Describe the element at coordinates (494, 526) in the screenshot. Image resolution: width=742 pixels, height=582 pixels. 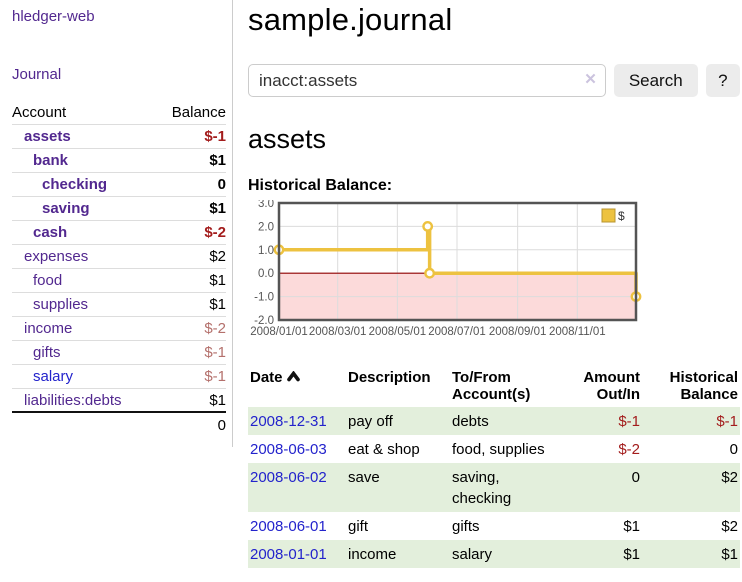
I see `register-row: 2008-06-01 gift gifts $1 $2` at that location.